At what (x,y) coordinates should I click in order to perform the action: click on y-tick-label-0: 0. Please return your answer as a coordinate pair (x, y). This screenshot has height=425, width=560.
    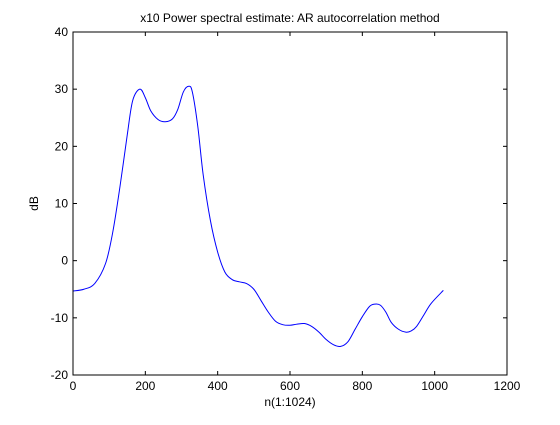
    Looking at the image, I should click on (64, 261).